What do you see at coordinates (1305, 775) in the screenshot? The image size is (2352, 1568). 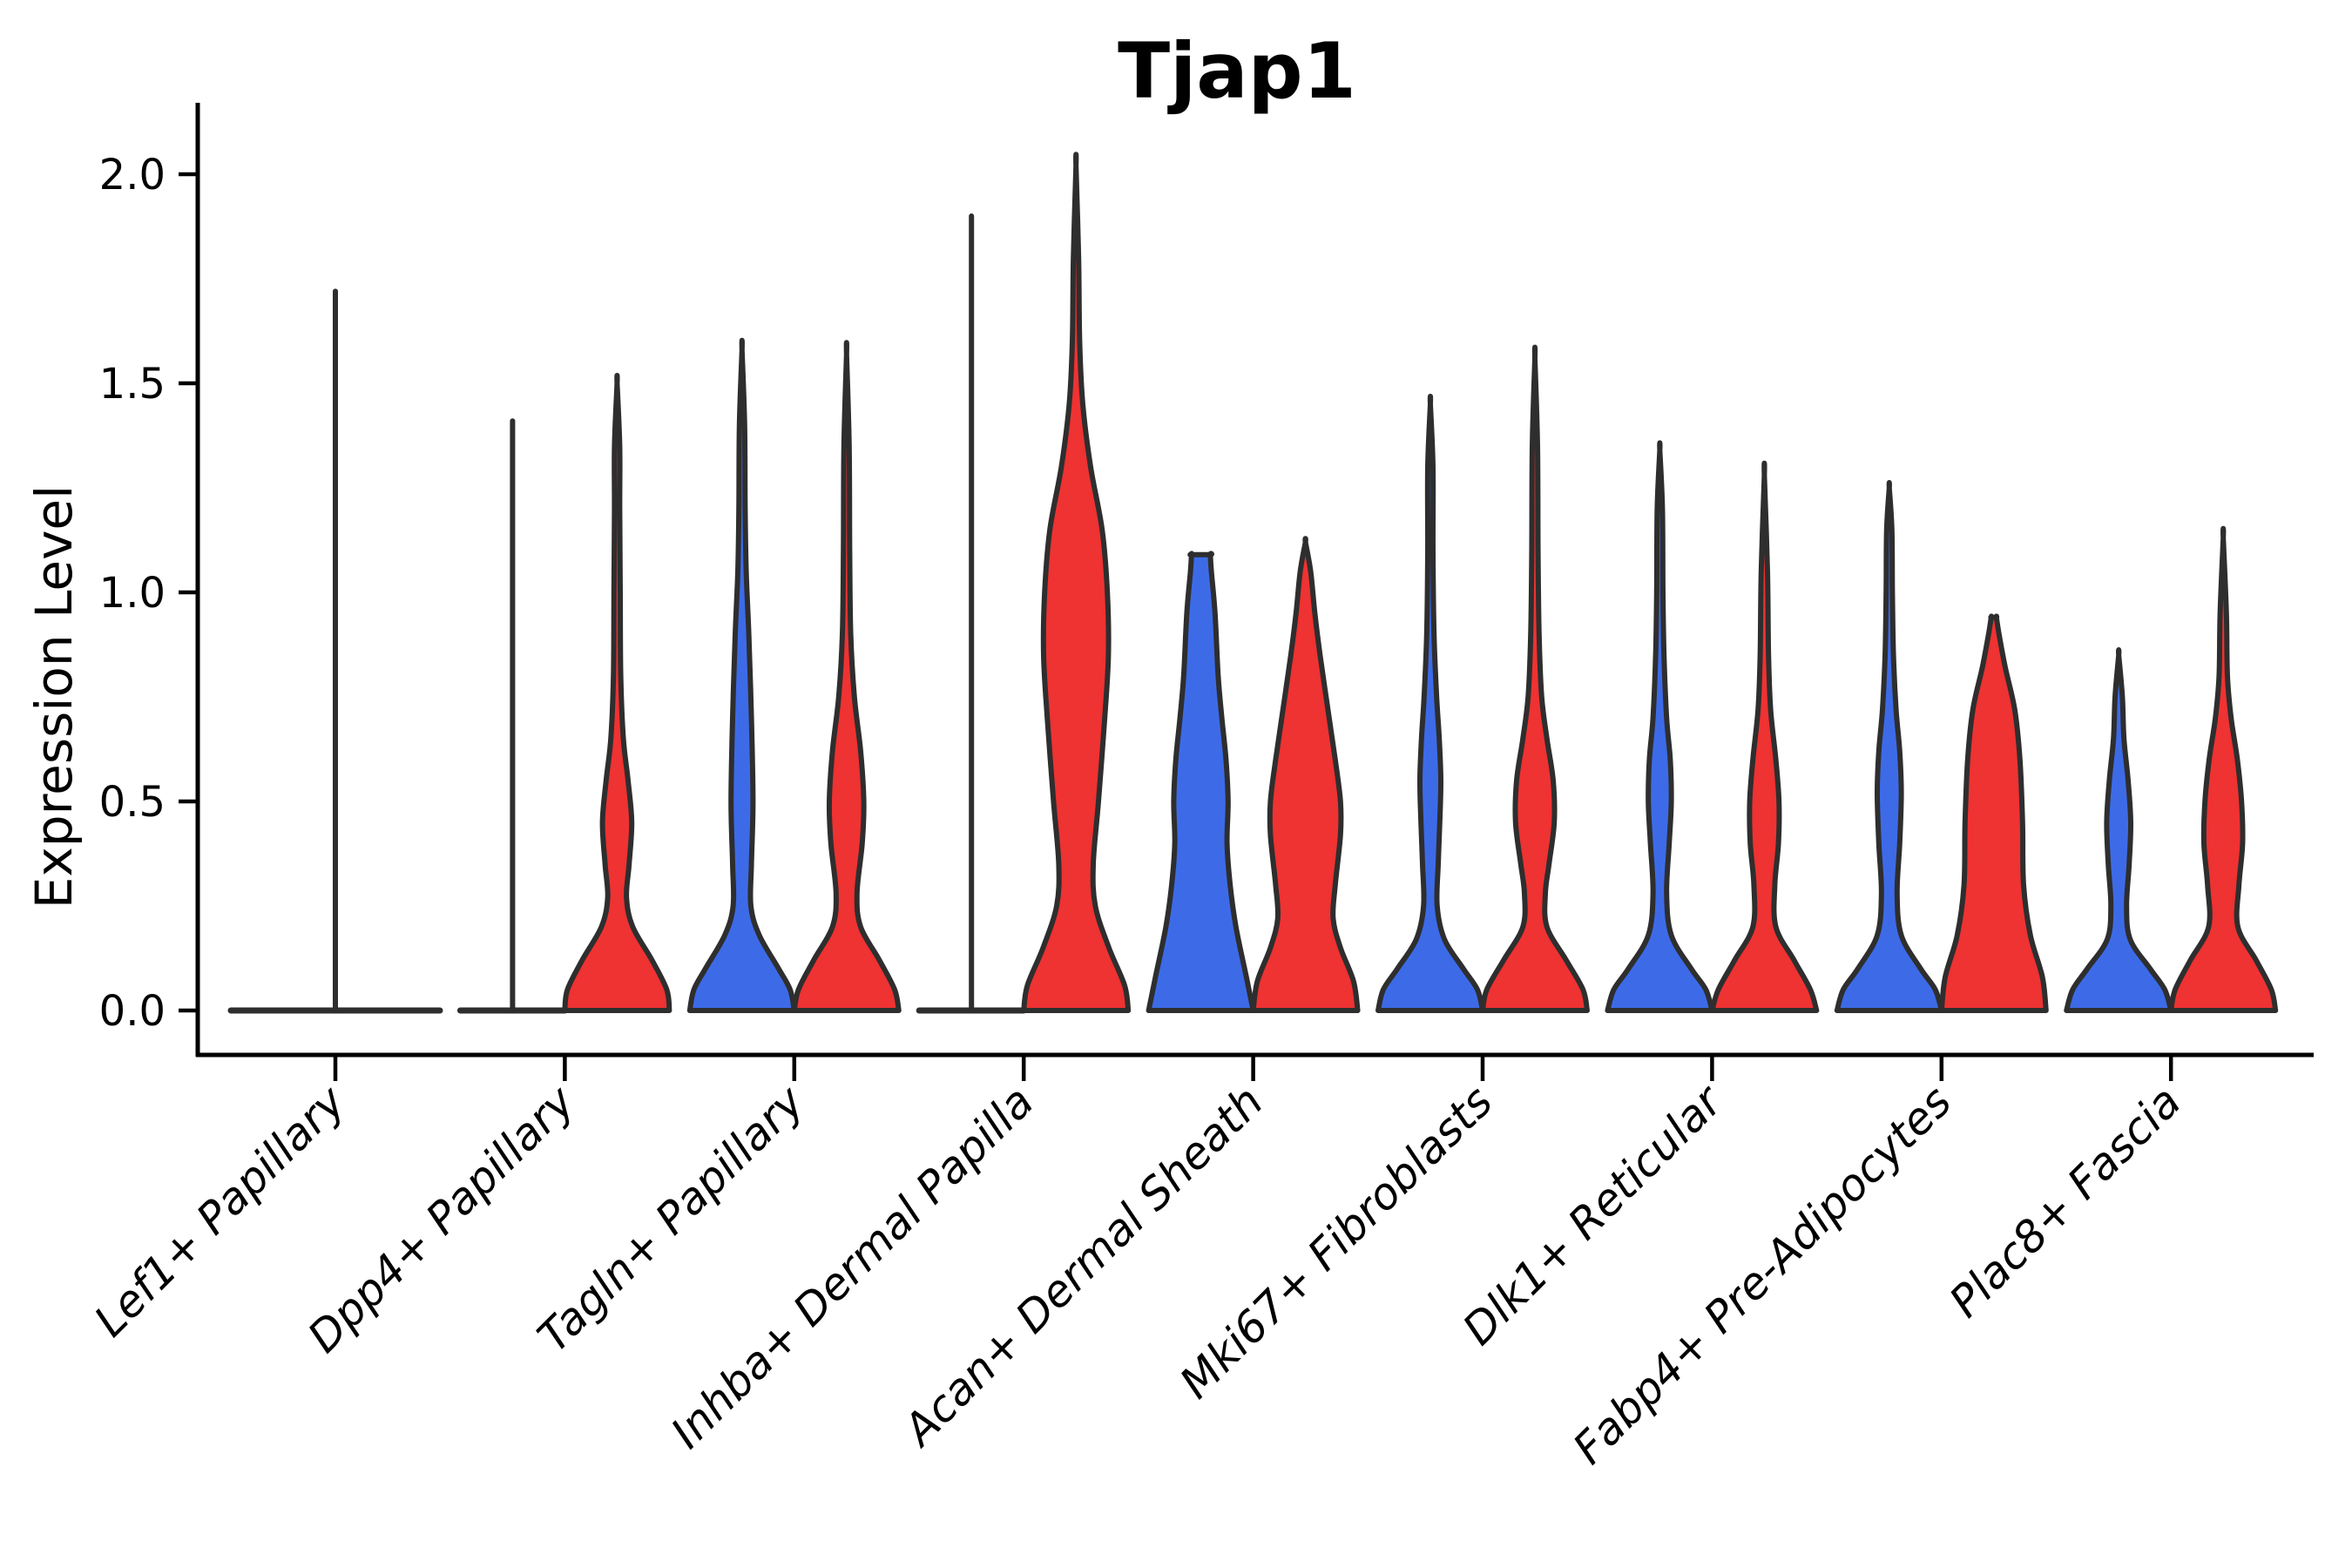 I see `violin-acan-dermal-sheath-red` at bounding box center [1305, 775].